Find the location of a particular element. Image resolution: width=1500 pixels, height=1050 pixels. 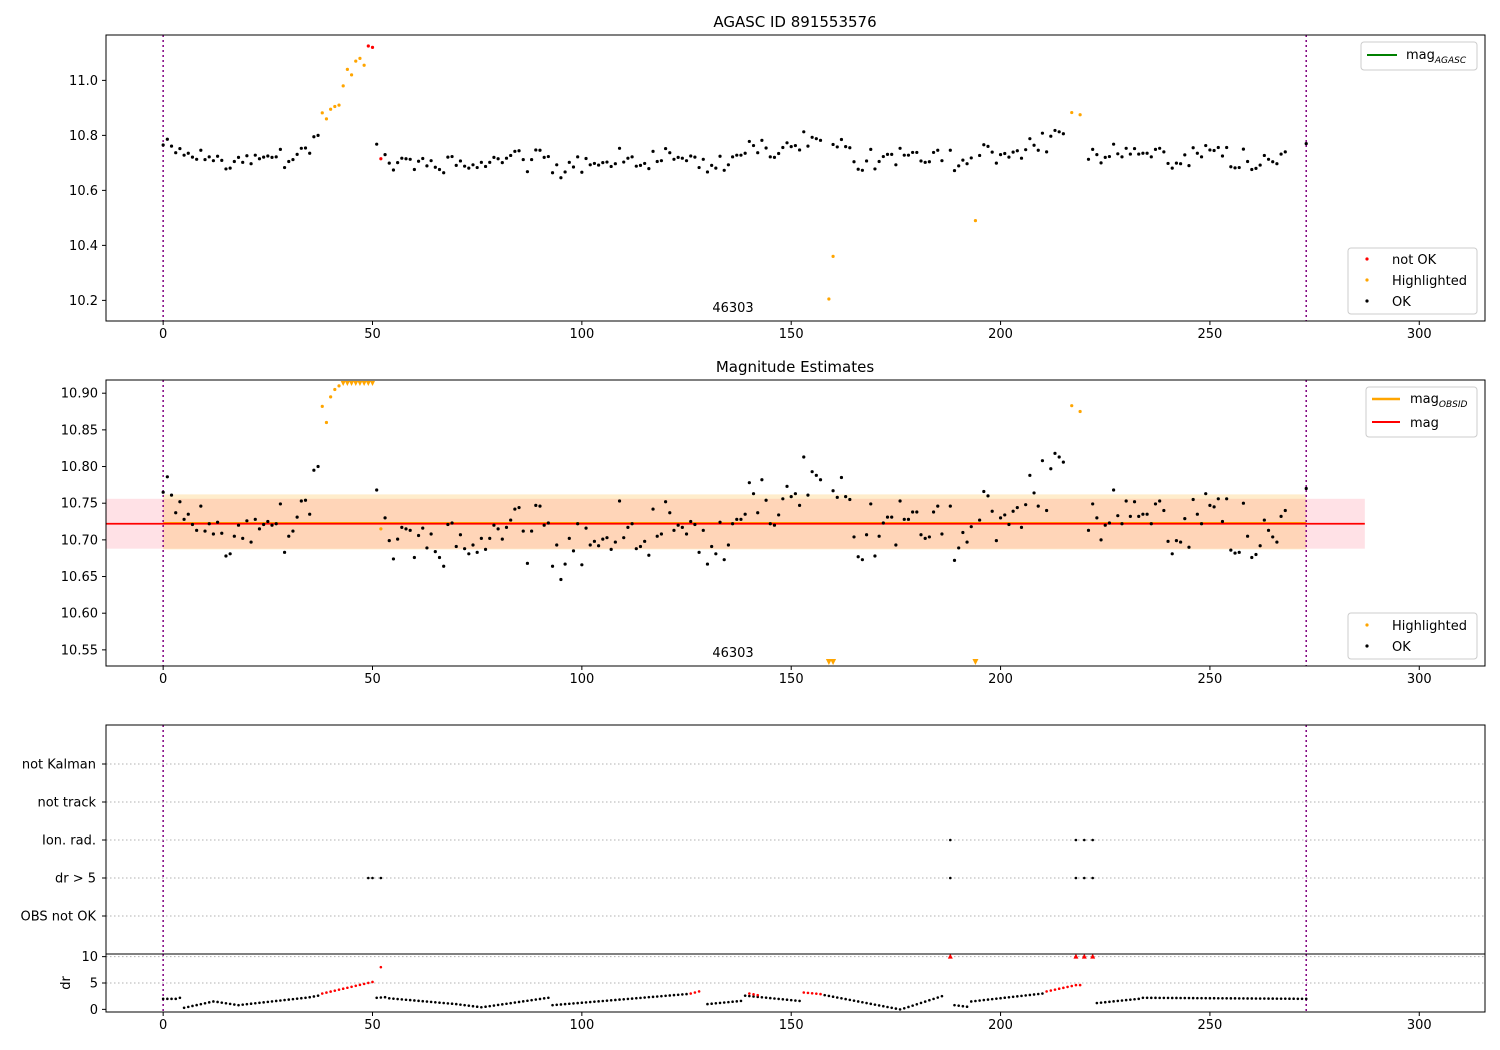

y-tick-label: 10.2 is located at coordinates (83, 301).